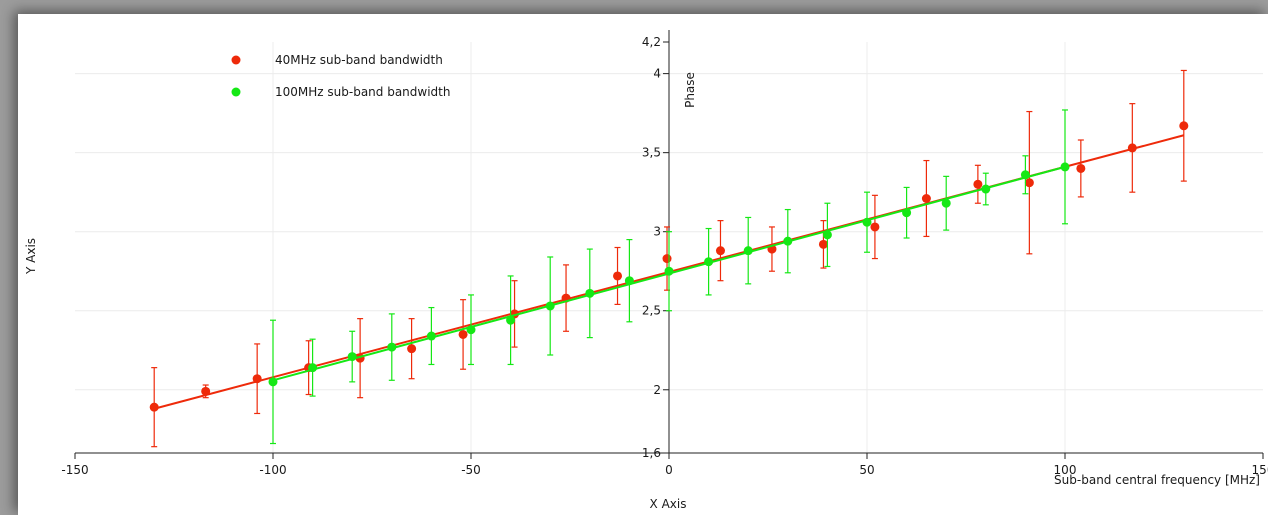  Describe the element at coordinates (668, 504) in the screenshot. I see `x-axis-caption: X Axis` at that location.